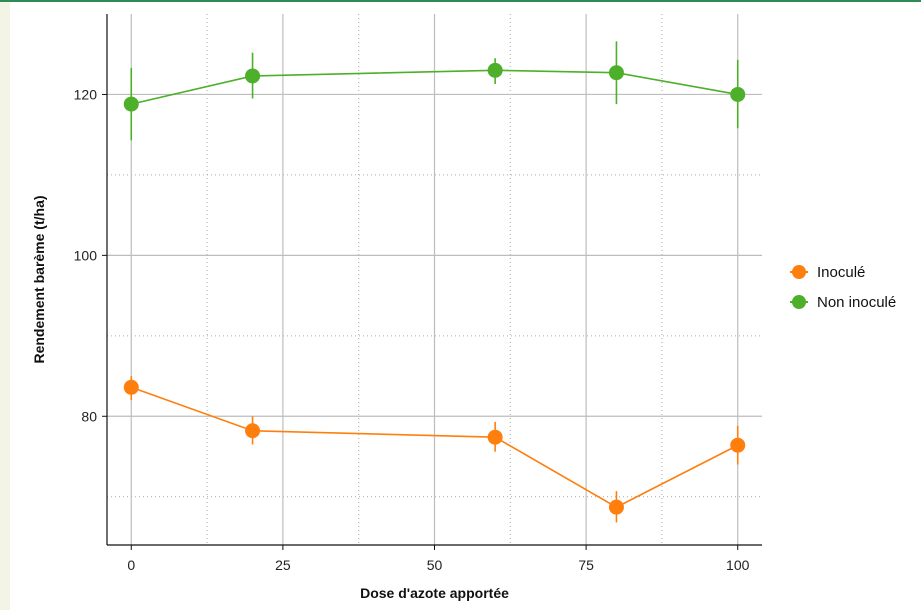 The height and width of the screenshot is (610, 921). I want to click on x-tick-label: 100, so click(738, 565).